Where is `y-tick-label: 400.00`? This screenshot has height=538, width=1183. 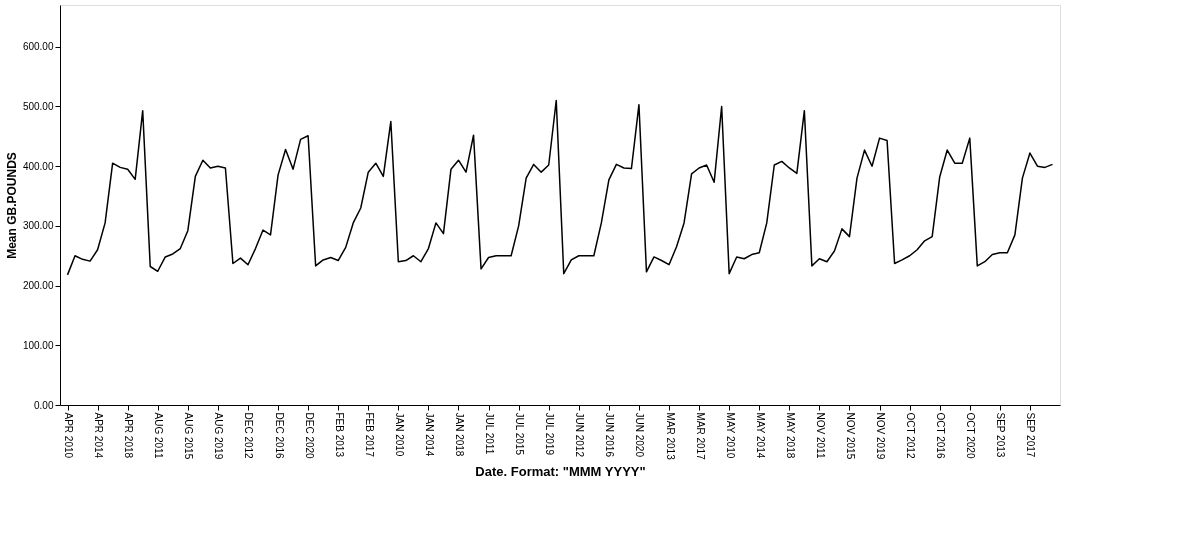 y-tick-label: 400.00 is located at coordinates (38, 166).